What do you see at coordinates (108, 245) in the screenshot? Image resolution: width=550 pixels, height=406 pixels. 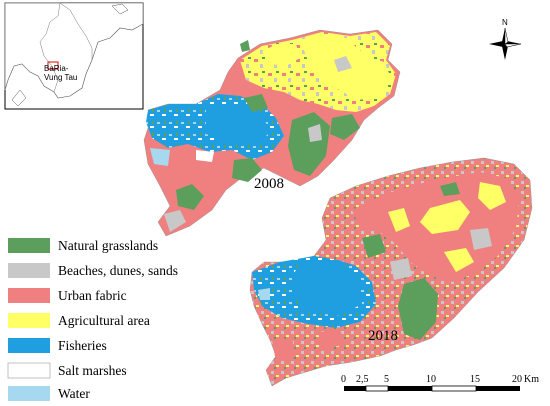 I see `legend-label-natural-grasslands: Natural grasslands` at bounding box center [108, 245].